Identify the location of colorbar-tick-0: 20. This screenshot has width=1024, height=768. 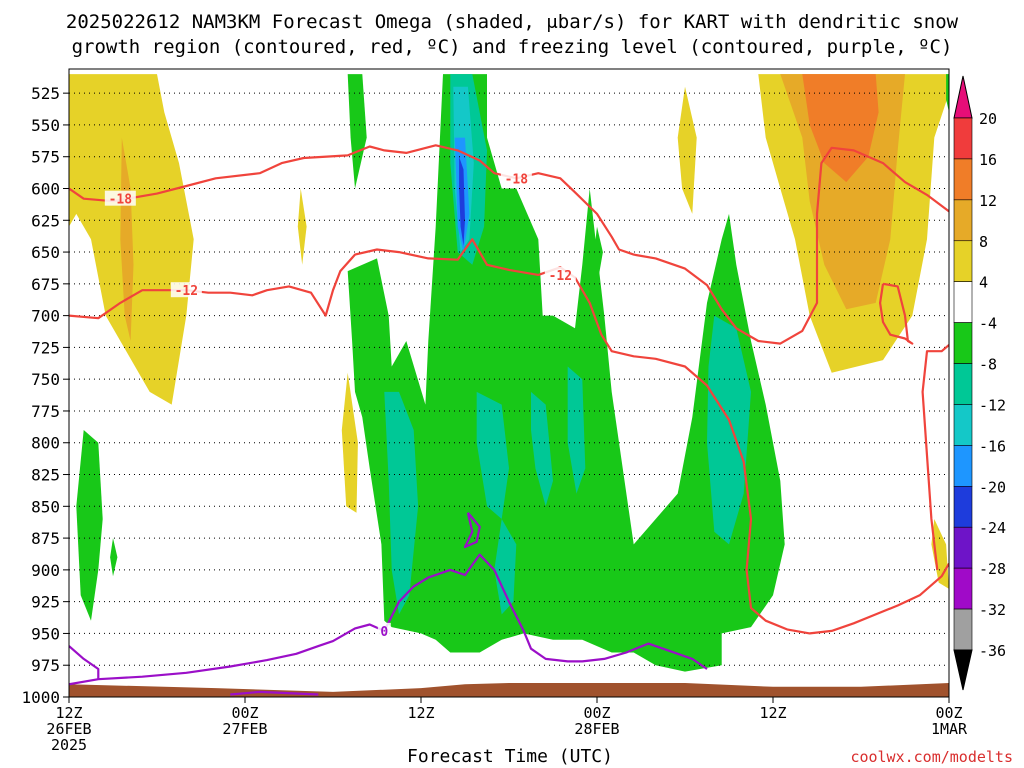
(988, 119).